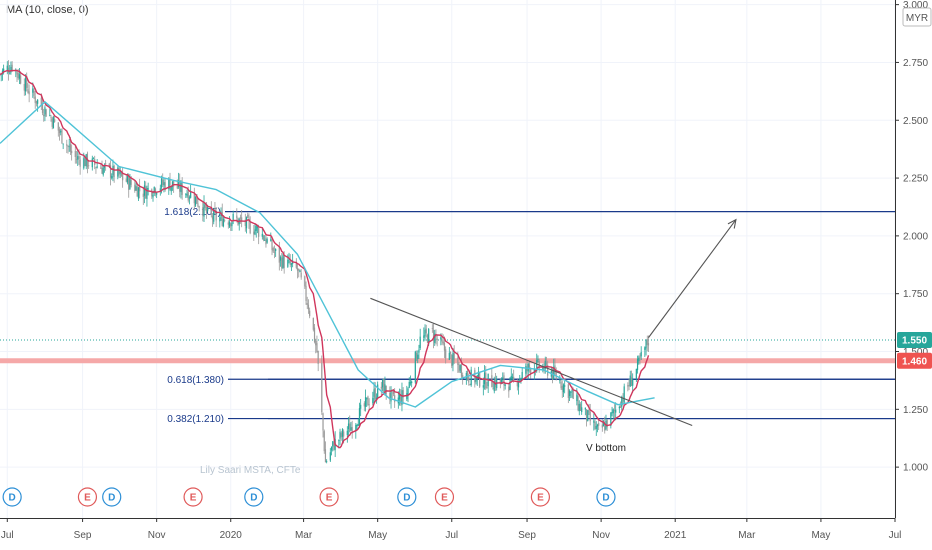 The image size is (932, 550). Describe the element at coordinates (447, 534) in the screenshot. I see `time-axis-bg` at that location.